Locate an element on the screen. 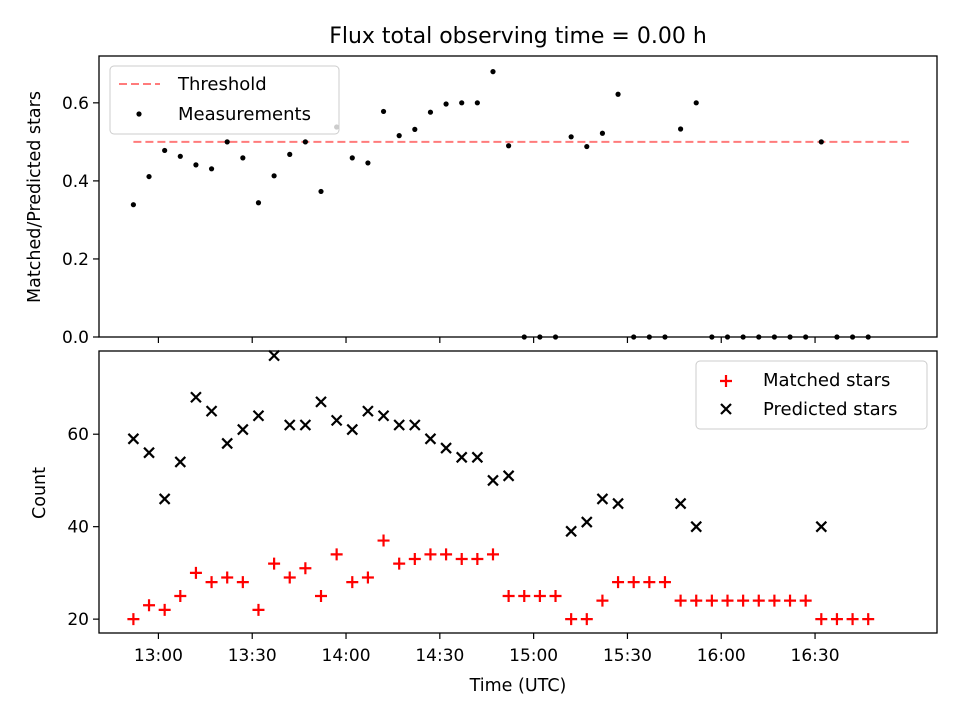  top-legend: Threshold Measurements is located at coordinates (224, 100).